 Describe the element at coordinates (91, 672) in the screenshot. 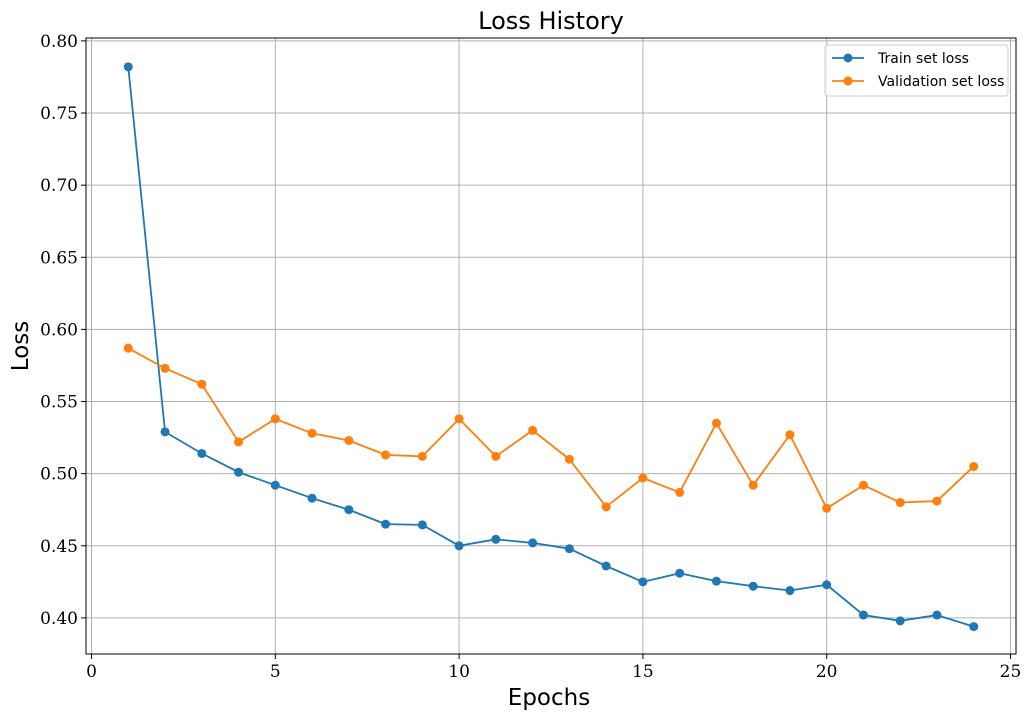

I see `x-tick-label: 0` at that location.